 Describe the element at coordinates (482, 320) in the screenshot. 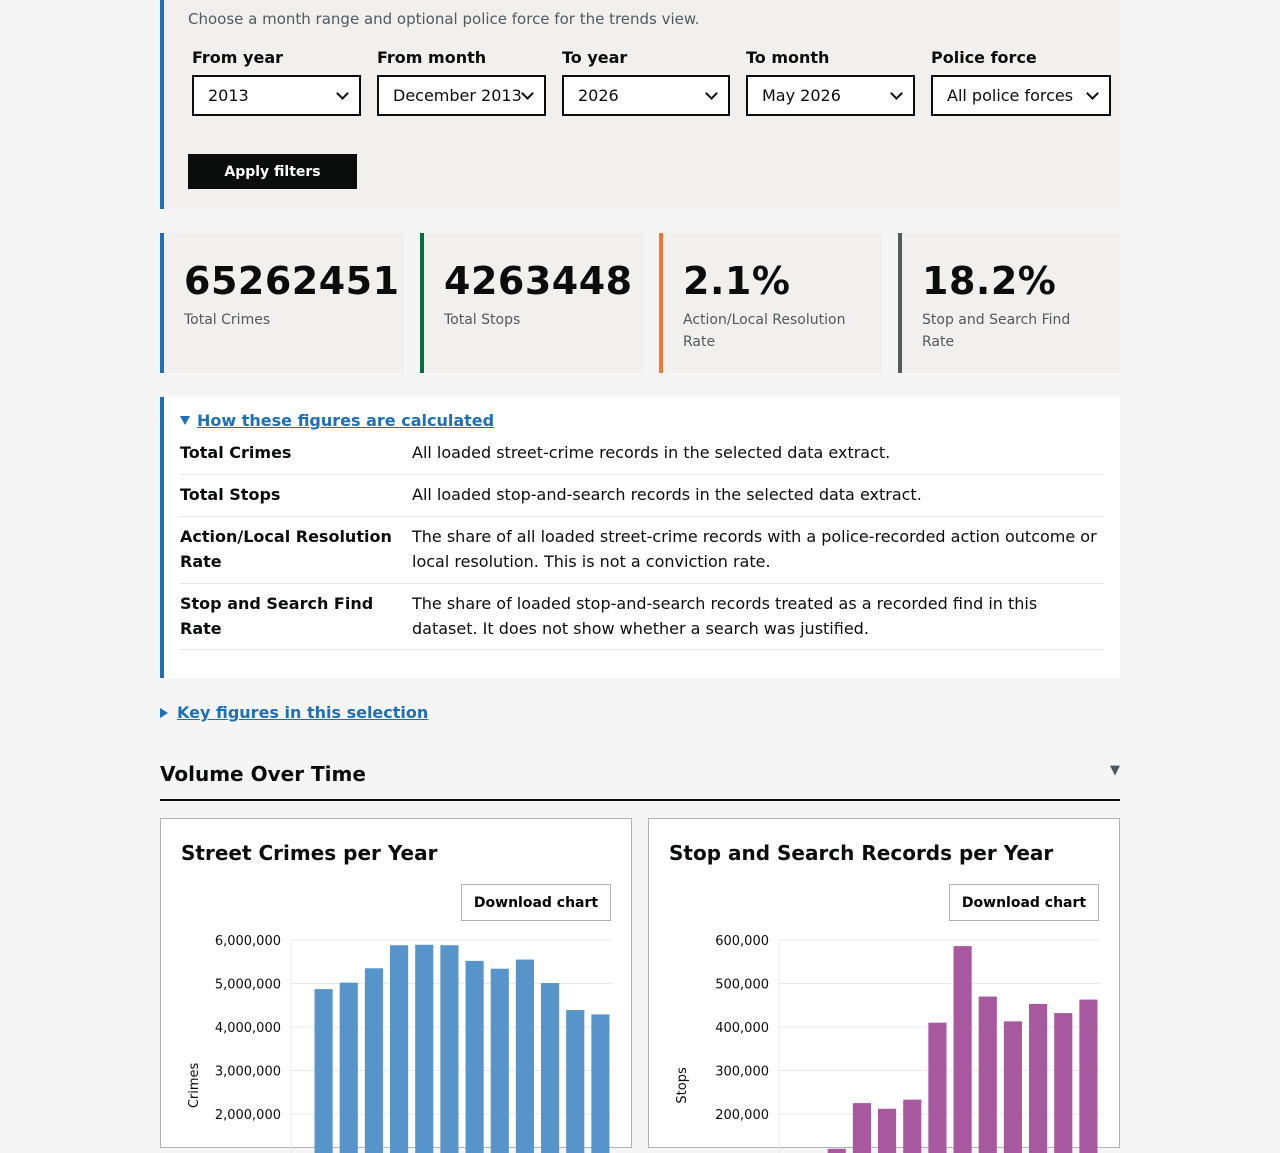

I see `kpi-label: Total Stops` at that location.